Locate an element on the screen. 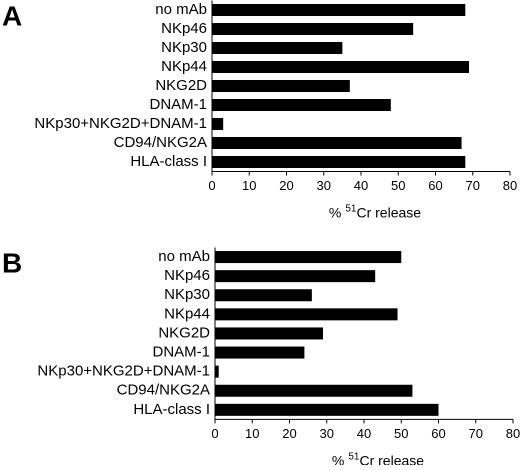 Image resolution: width=520 pixels, height=470 pixels. panel-label: B is located at coordinates (12, 262).